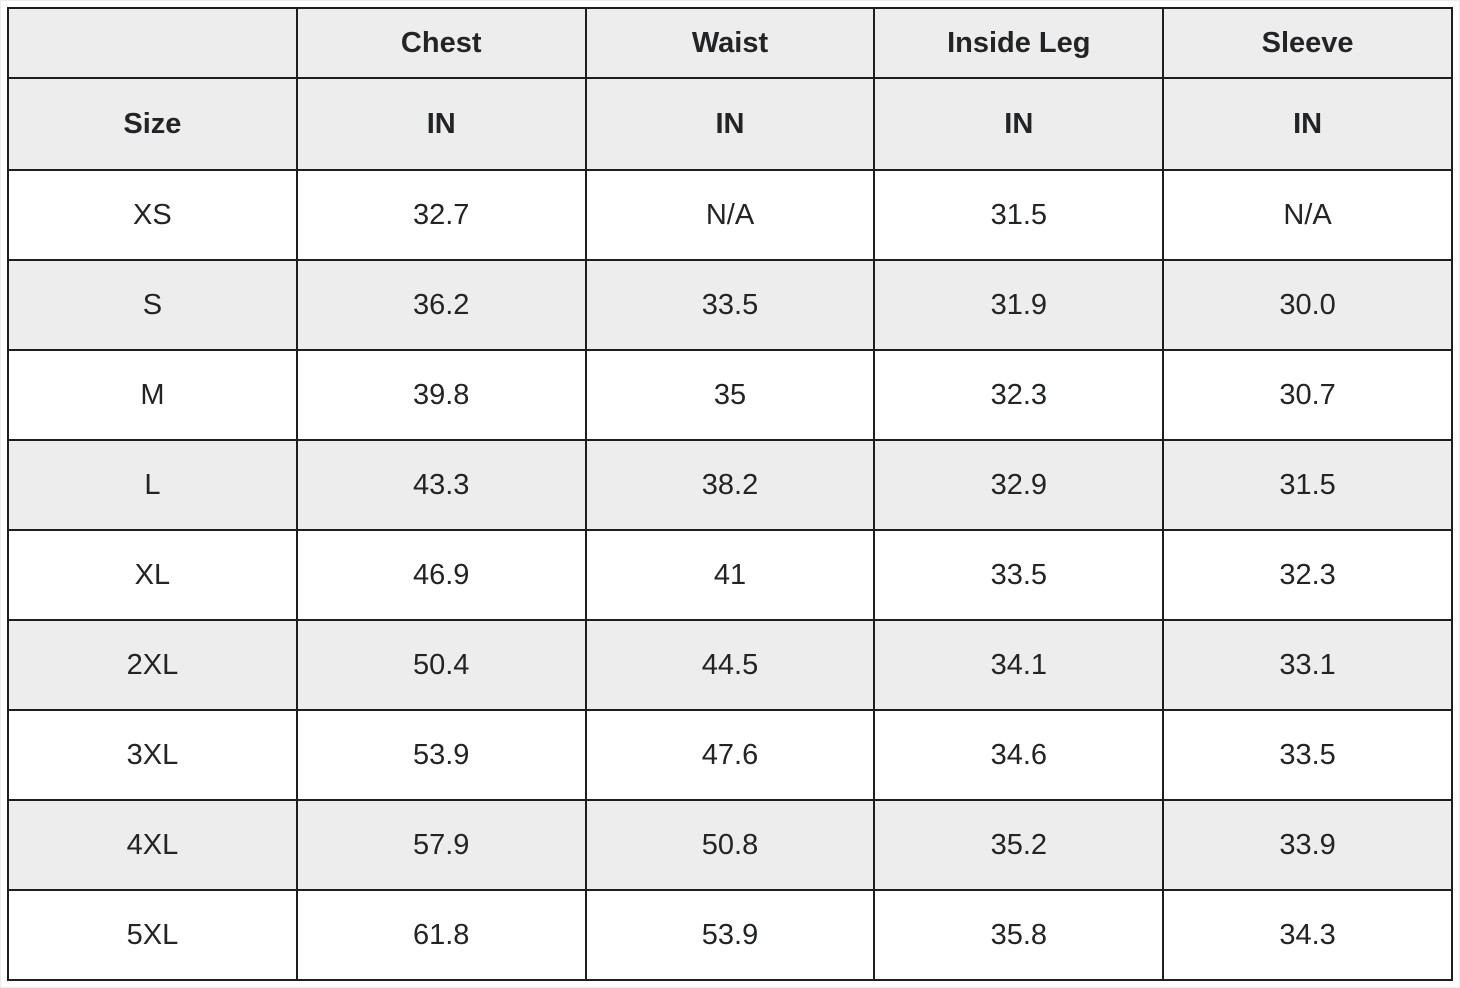 Image resolution: width=1460 pixels, height=988 pixels. Describe the element at coordinates (1019, 485) in the screenshot. I see `value-cell: 32.9` at that location.